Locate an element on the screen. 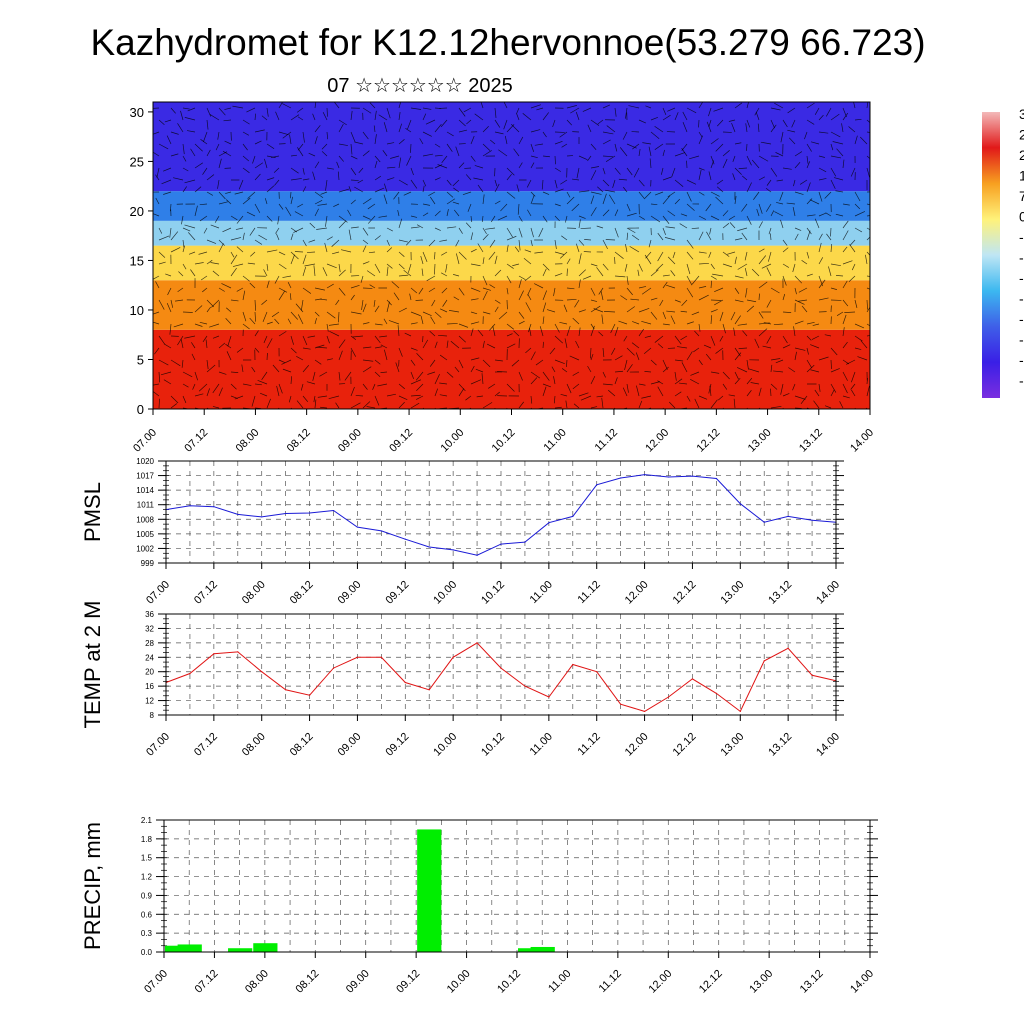 The image size is (1024, 1024). x-tick-label: 07.12 is located at coordinates (196, 441).